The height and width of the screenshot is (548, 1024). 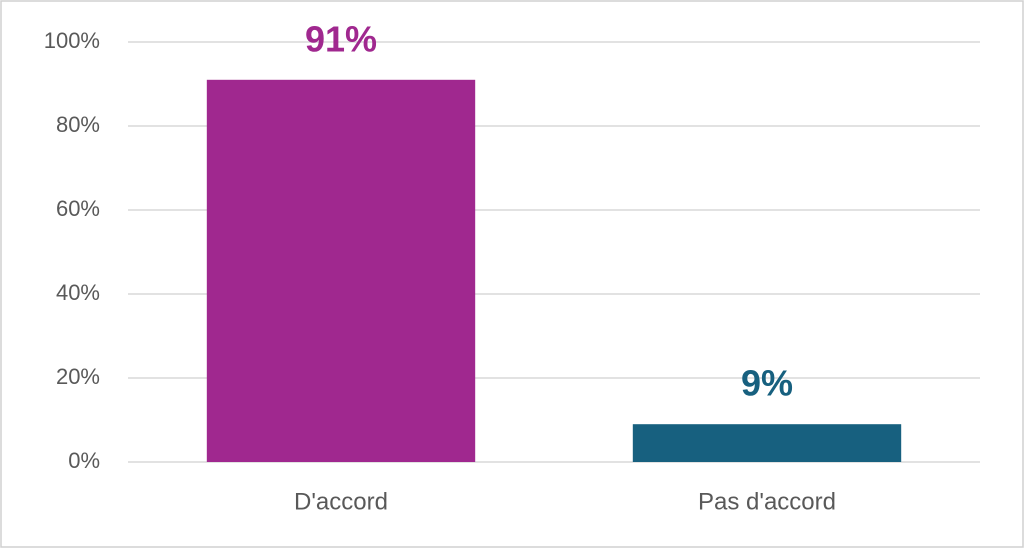 What do you see at coordinates (72, 40) in the screenshot?
I see `y-tick-label: 100%` at bounding box center [72, 40].